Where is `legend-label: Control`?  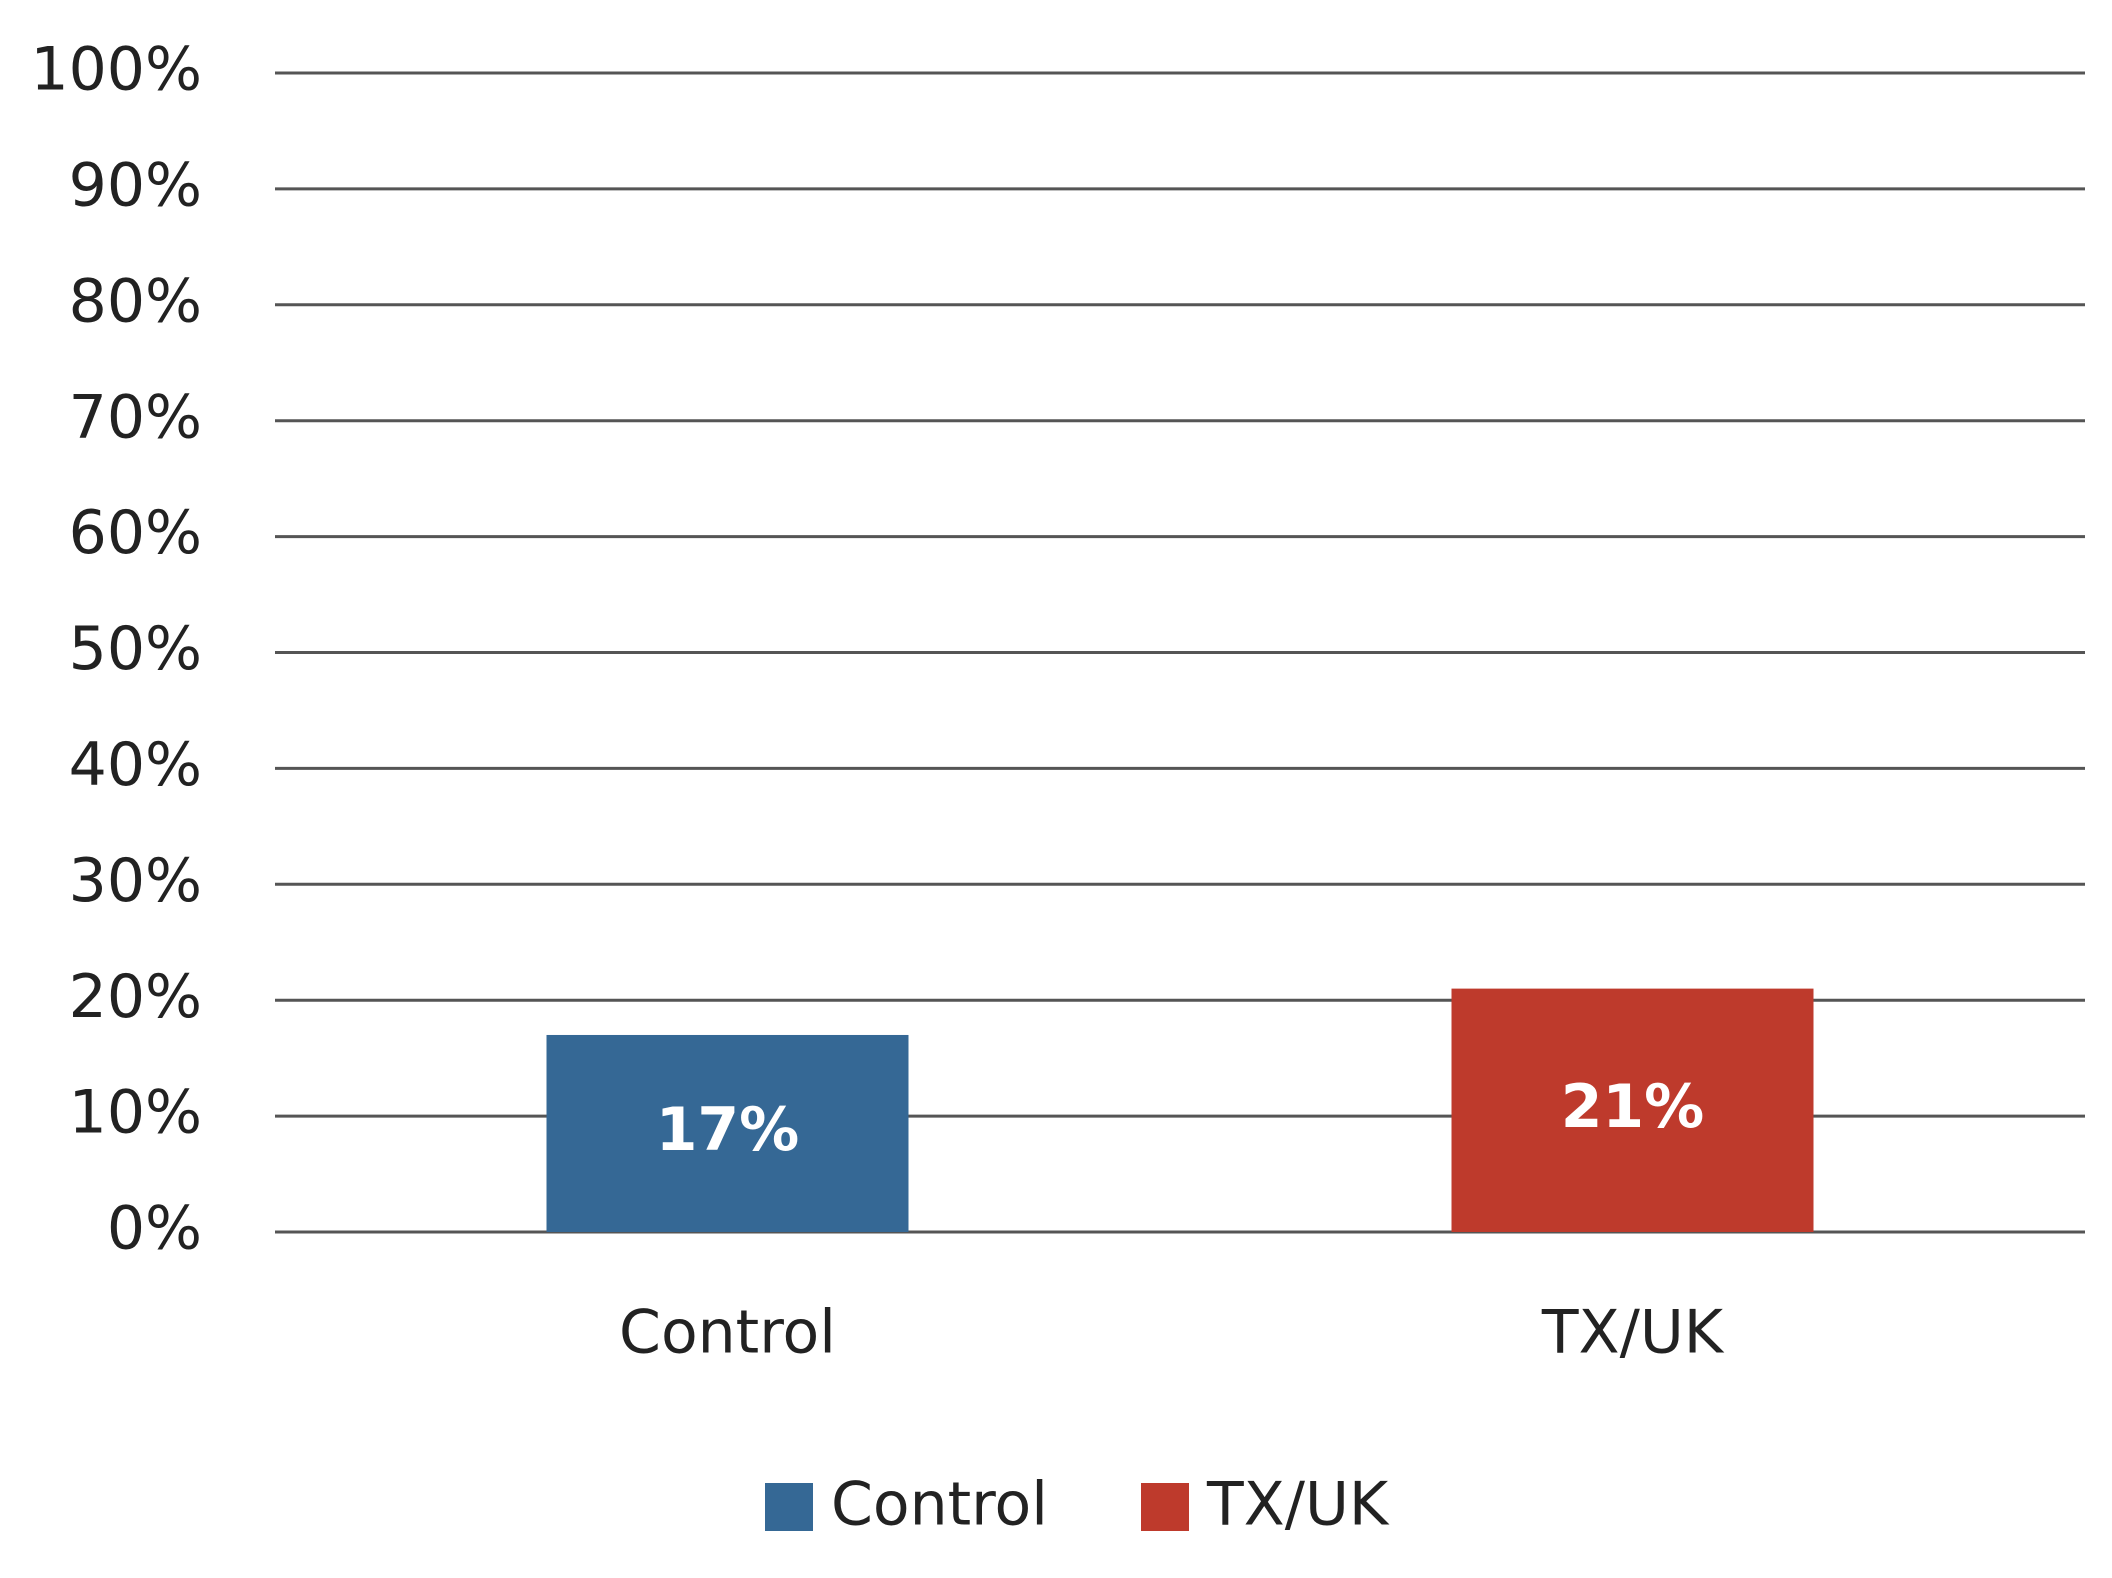 legend-label: Control is located at coordinates (939, 1505).